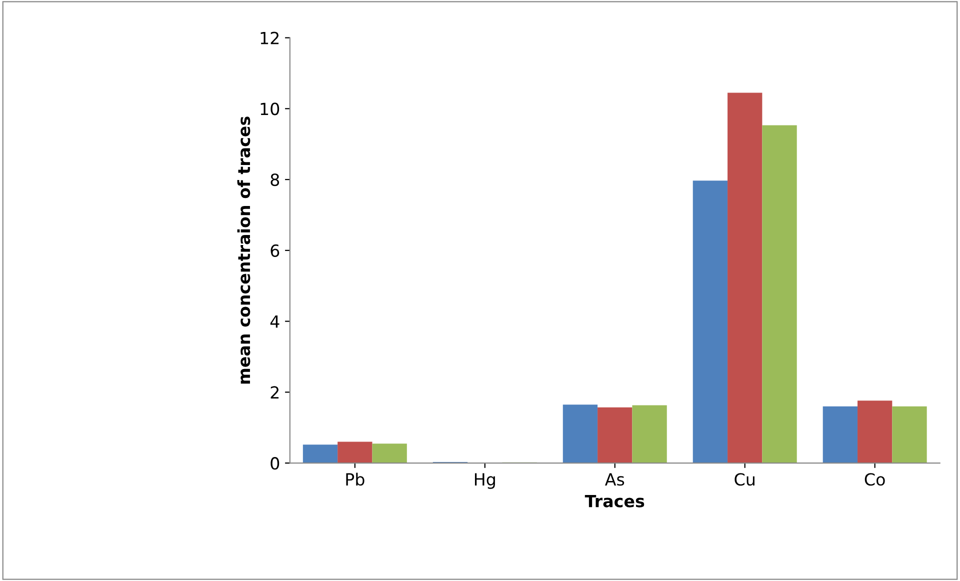 Image resolution: width=960 pixels, height=581 pixels. I want to click on y-tick-label: 4, so click(275, 321).